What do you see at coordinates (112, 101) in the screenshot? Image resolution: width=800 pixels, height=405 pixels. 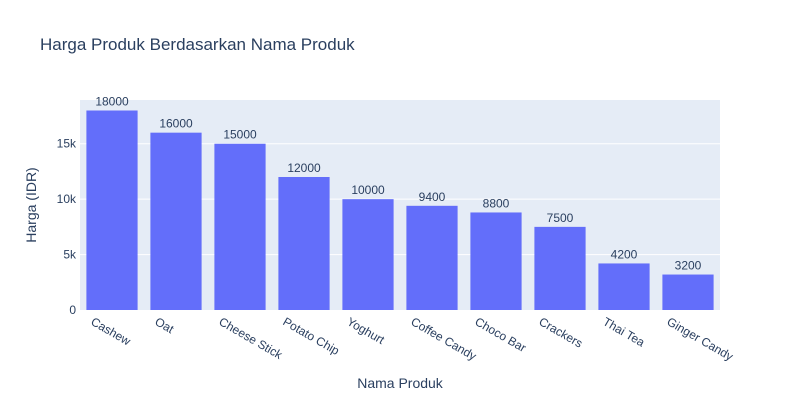 I see `data-label: 18000` at bounding box center [112, 101].